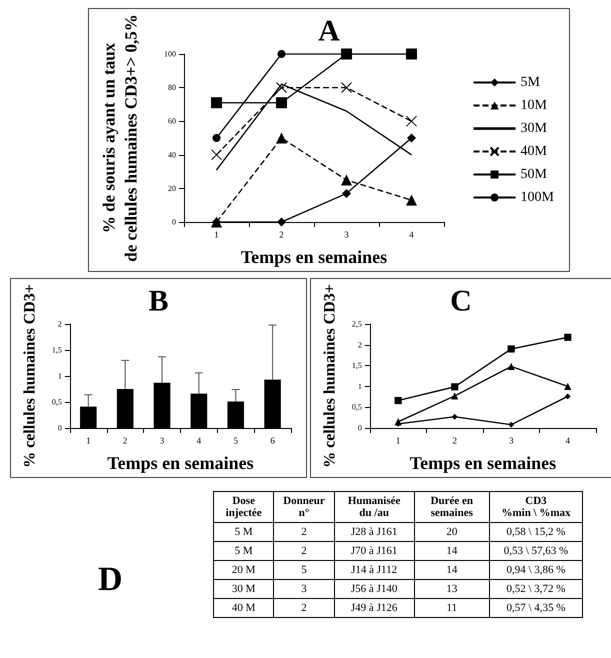 This screenshot has width=611, height=658. I want to click on legend-label: 40M, so click(534, 151).